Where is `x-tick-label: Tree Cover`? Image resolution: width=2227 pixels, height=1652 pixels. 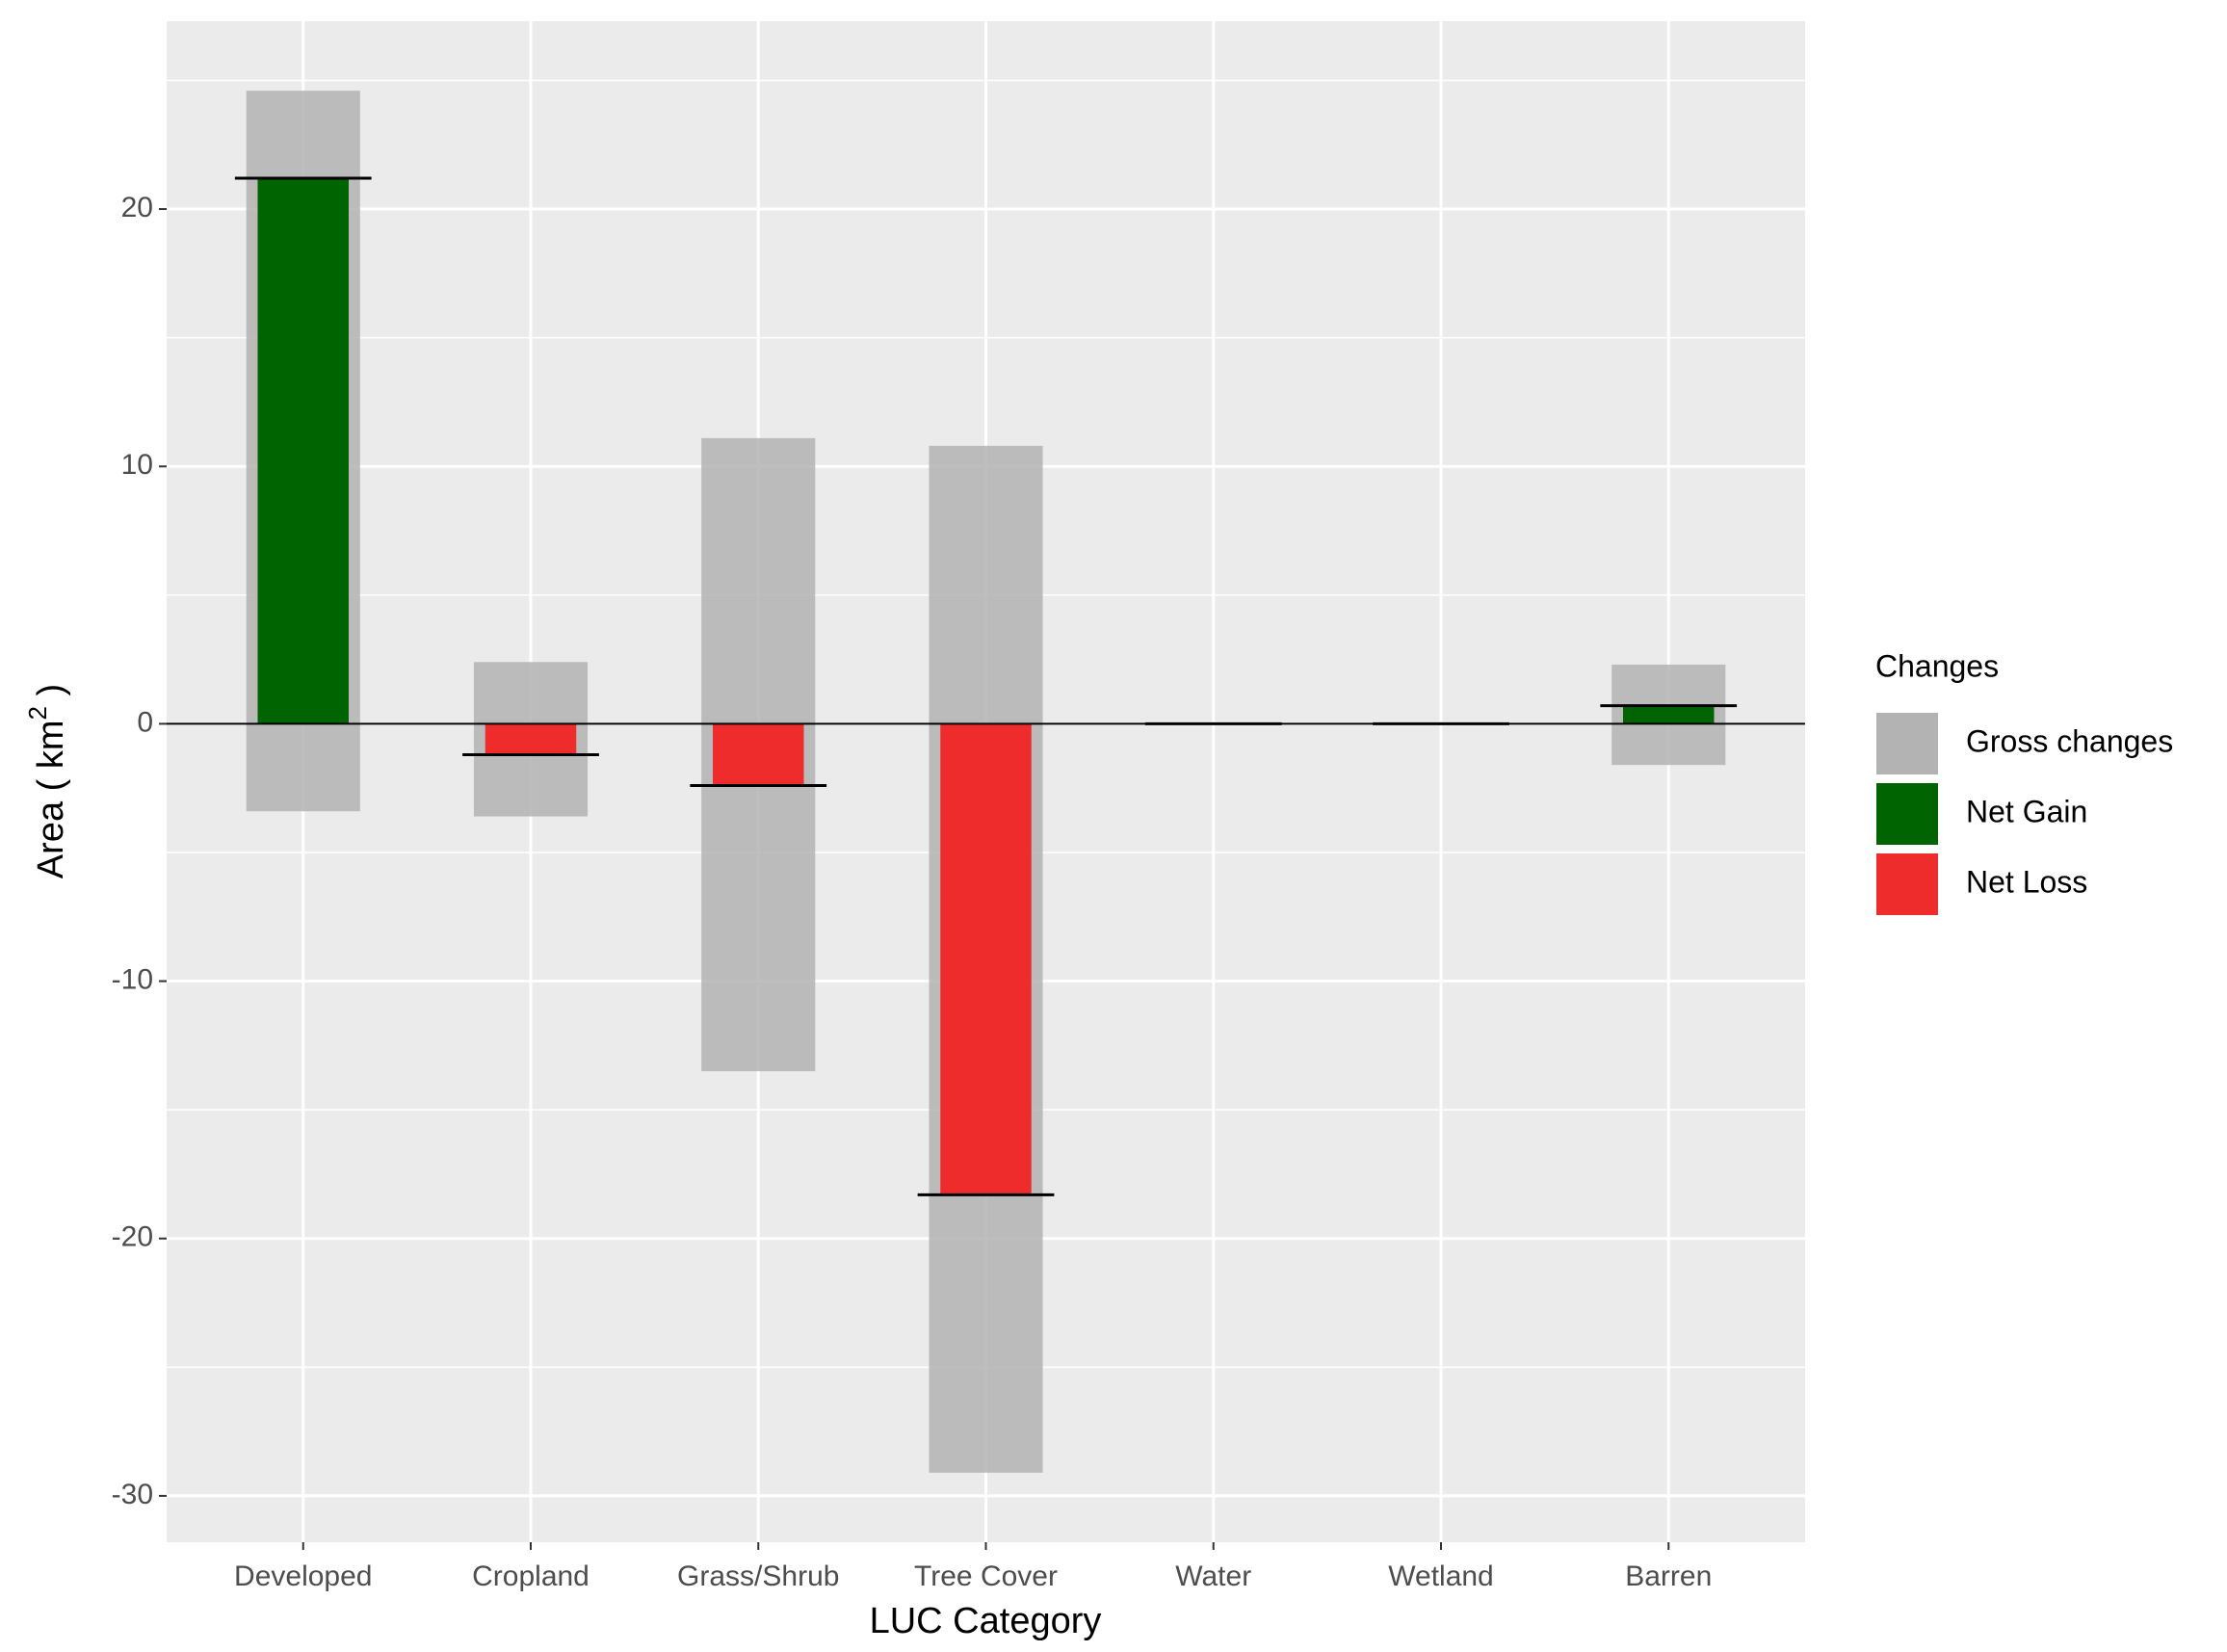
x-tick-label: Tree Cover is located at coordinates (986, 1576).